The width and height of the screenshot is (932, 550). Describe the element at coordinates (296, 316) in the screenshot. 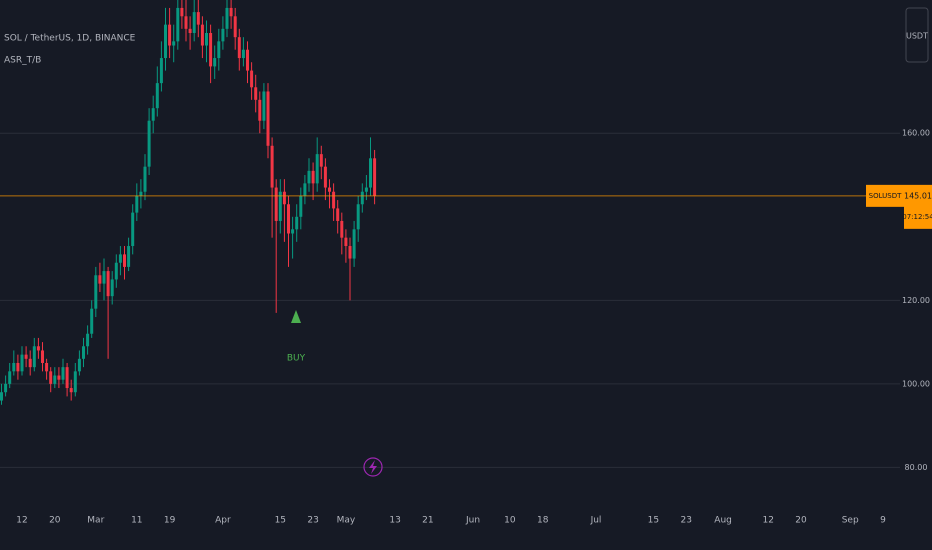

I see `buy-marker` at that location.